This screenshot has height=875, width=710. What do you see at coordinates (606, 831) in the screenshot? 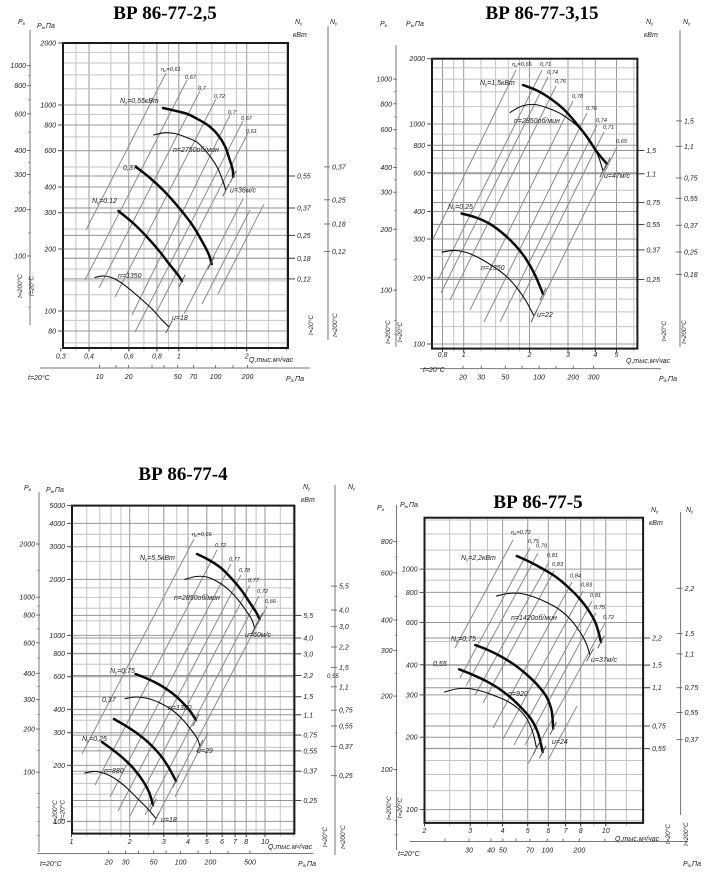
I see `svg-text: 10` at bounding box center [606, 831].